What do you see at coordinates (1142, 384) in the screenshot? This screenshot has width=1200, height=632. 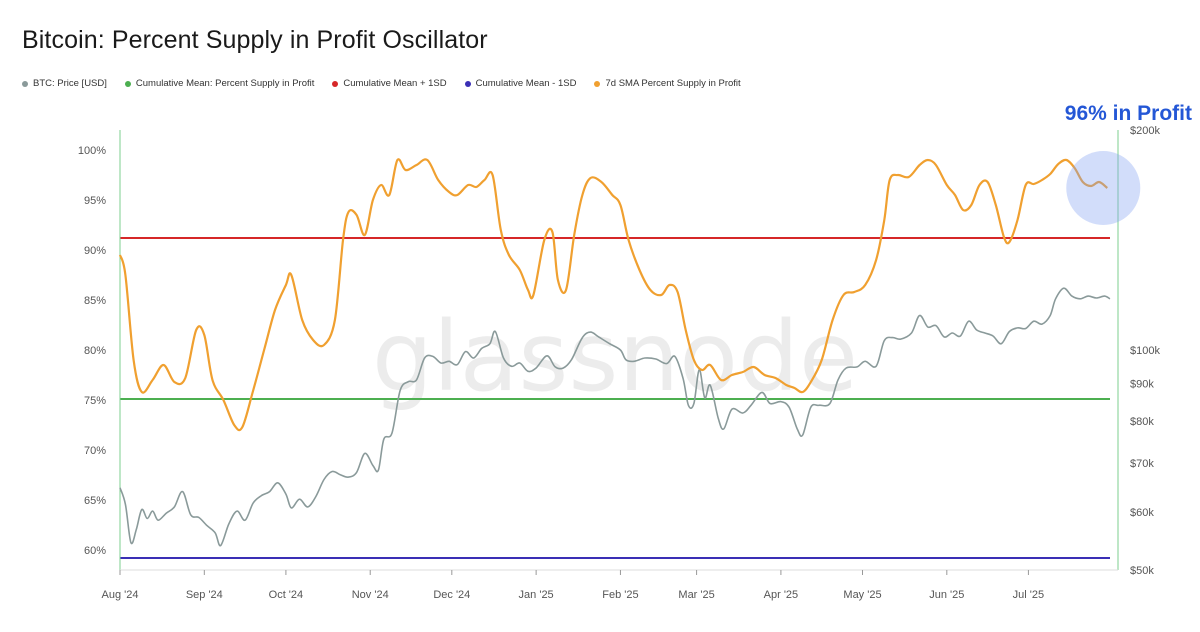 I see `y-right-tick-label: $90k` at bounding box center [1142, 384].